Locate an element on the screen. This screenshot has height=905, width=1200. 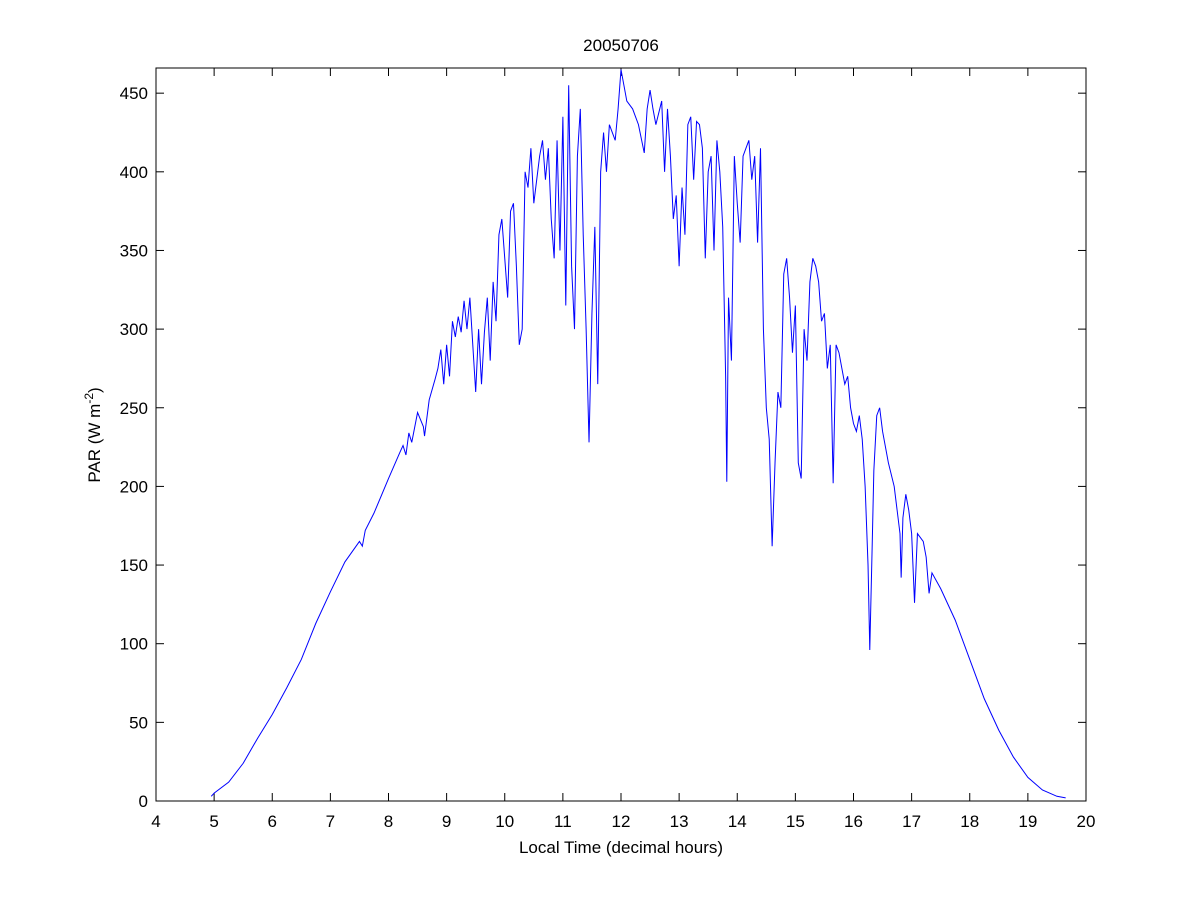
x-tick-label: 7 is located at coordinates (330, 821).